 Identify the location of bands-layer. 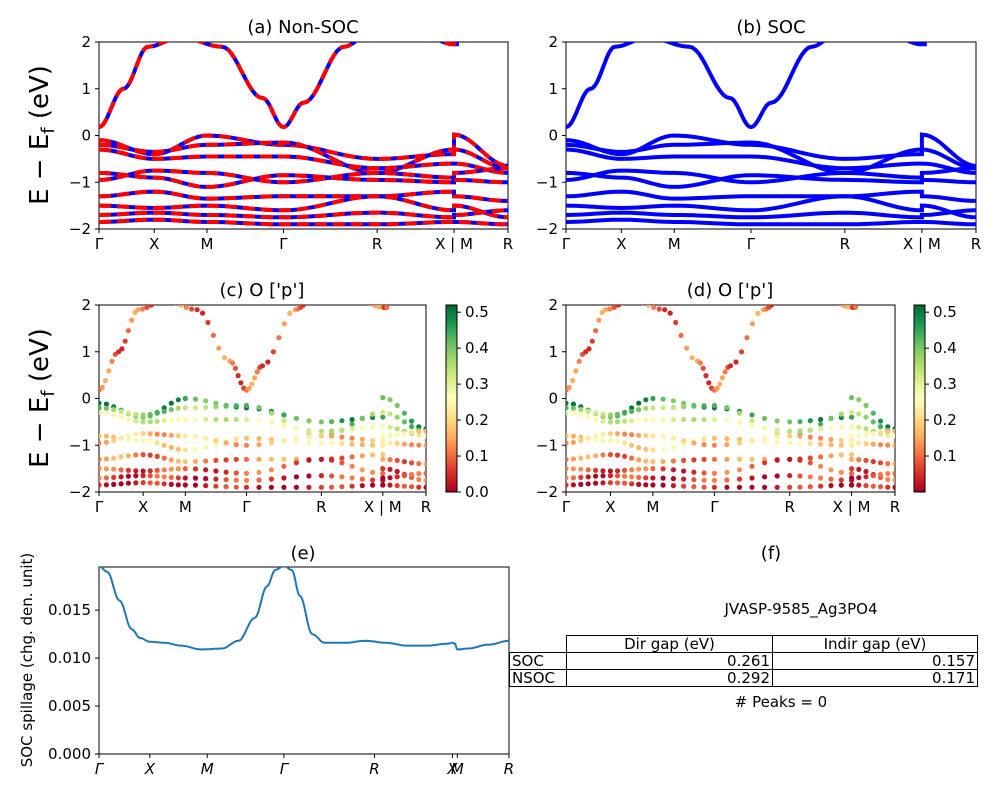
(303, 134).